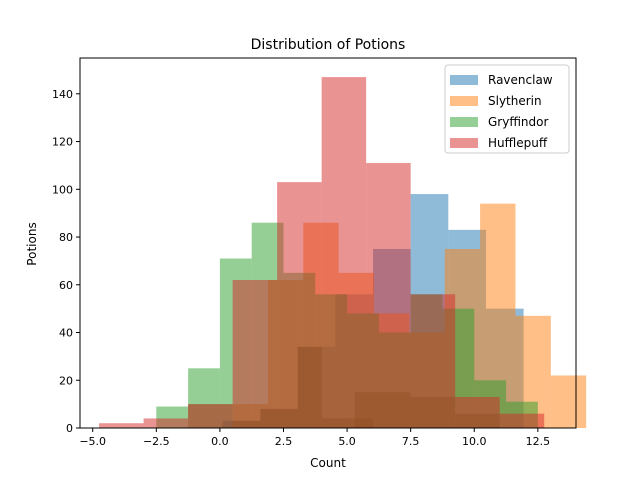  I want to click on y-axis: 0 20 40 60 80 100 120 140, so click(66, 261).